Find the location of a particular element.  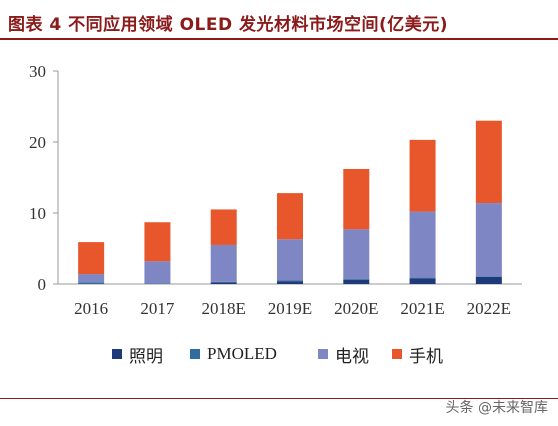

chart-legend: 照明 PMOLED 电视 手机 is located at coordinates (279, 354).